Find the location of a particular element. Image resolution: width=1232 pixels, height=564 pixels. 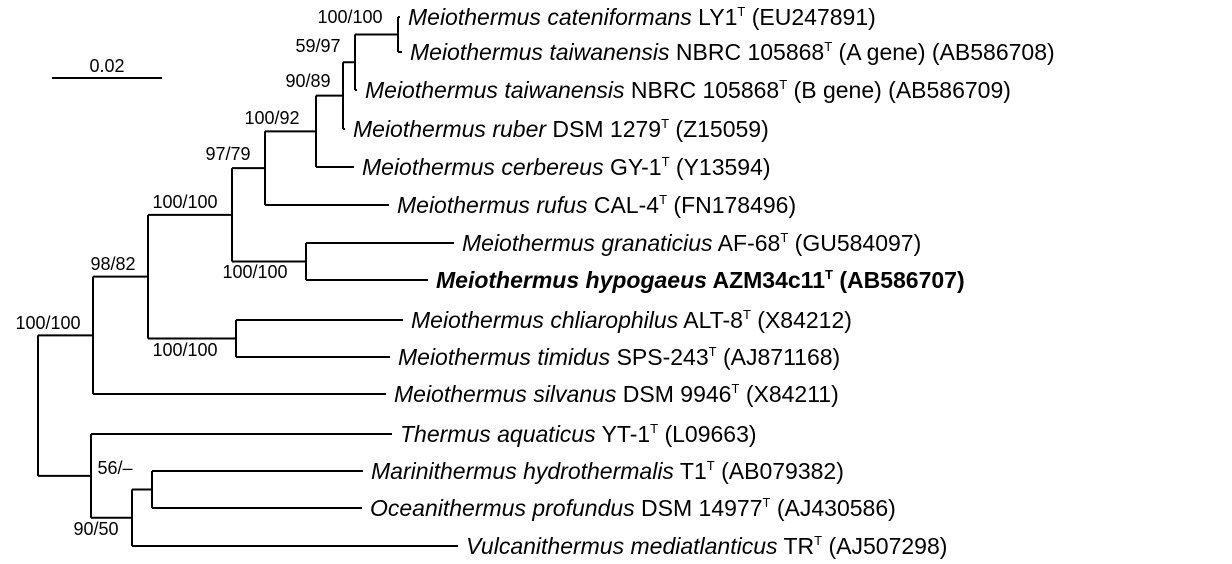

bootstrap-cateniformans-pair: 100/100 is located at coordinates (349, 17).